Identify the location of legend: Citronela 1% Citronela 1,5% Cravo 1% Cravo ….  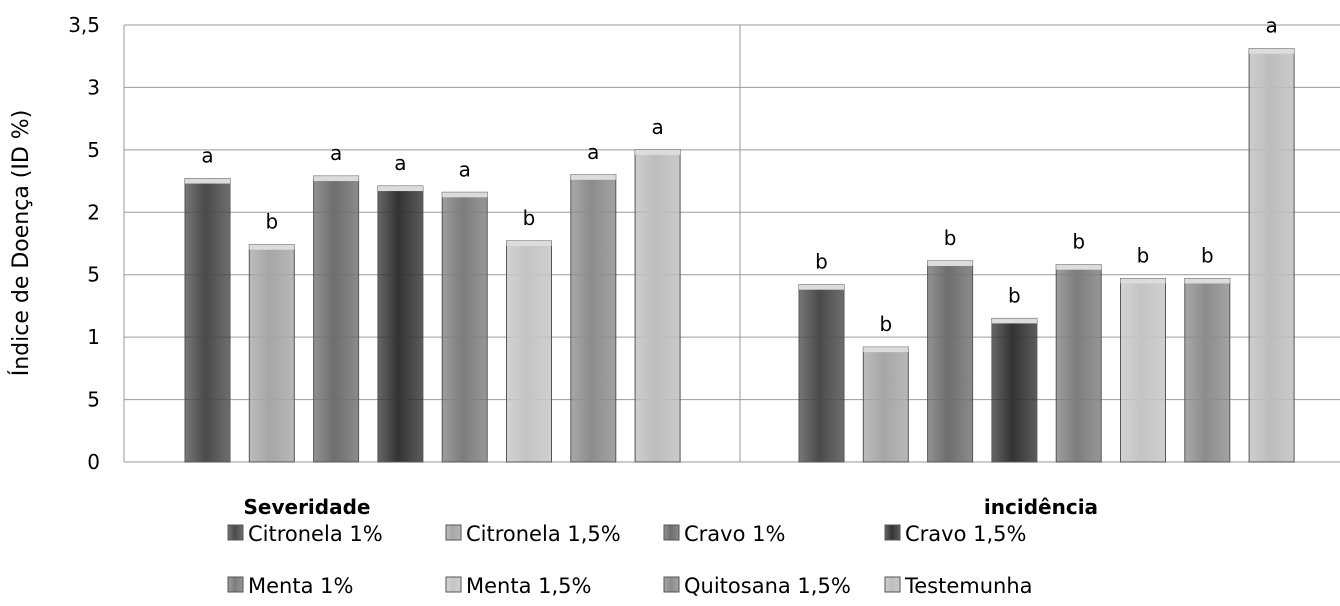
(630, 560).